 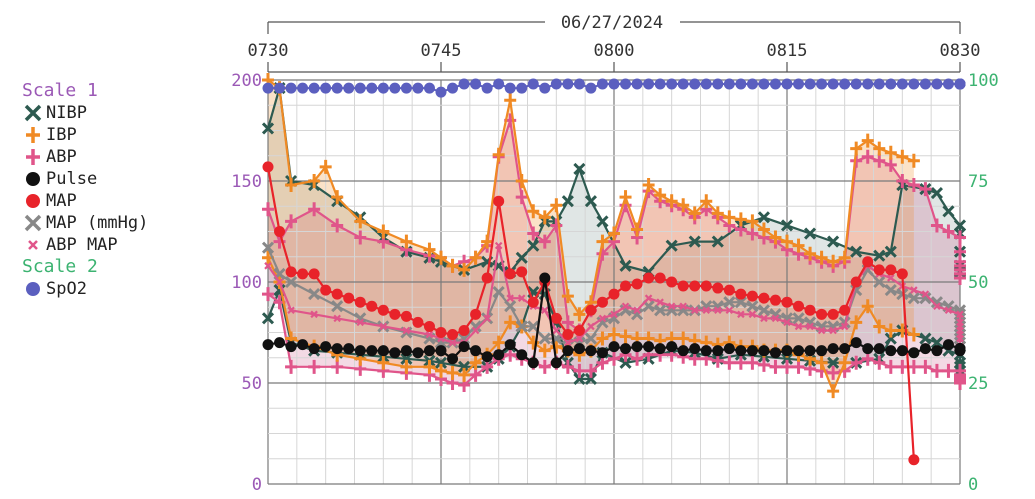 I want to click on y-left-tick-label: 100, so click(x=246, y=283).